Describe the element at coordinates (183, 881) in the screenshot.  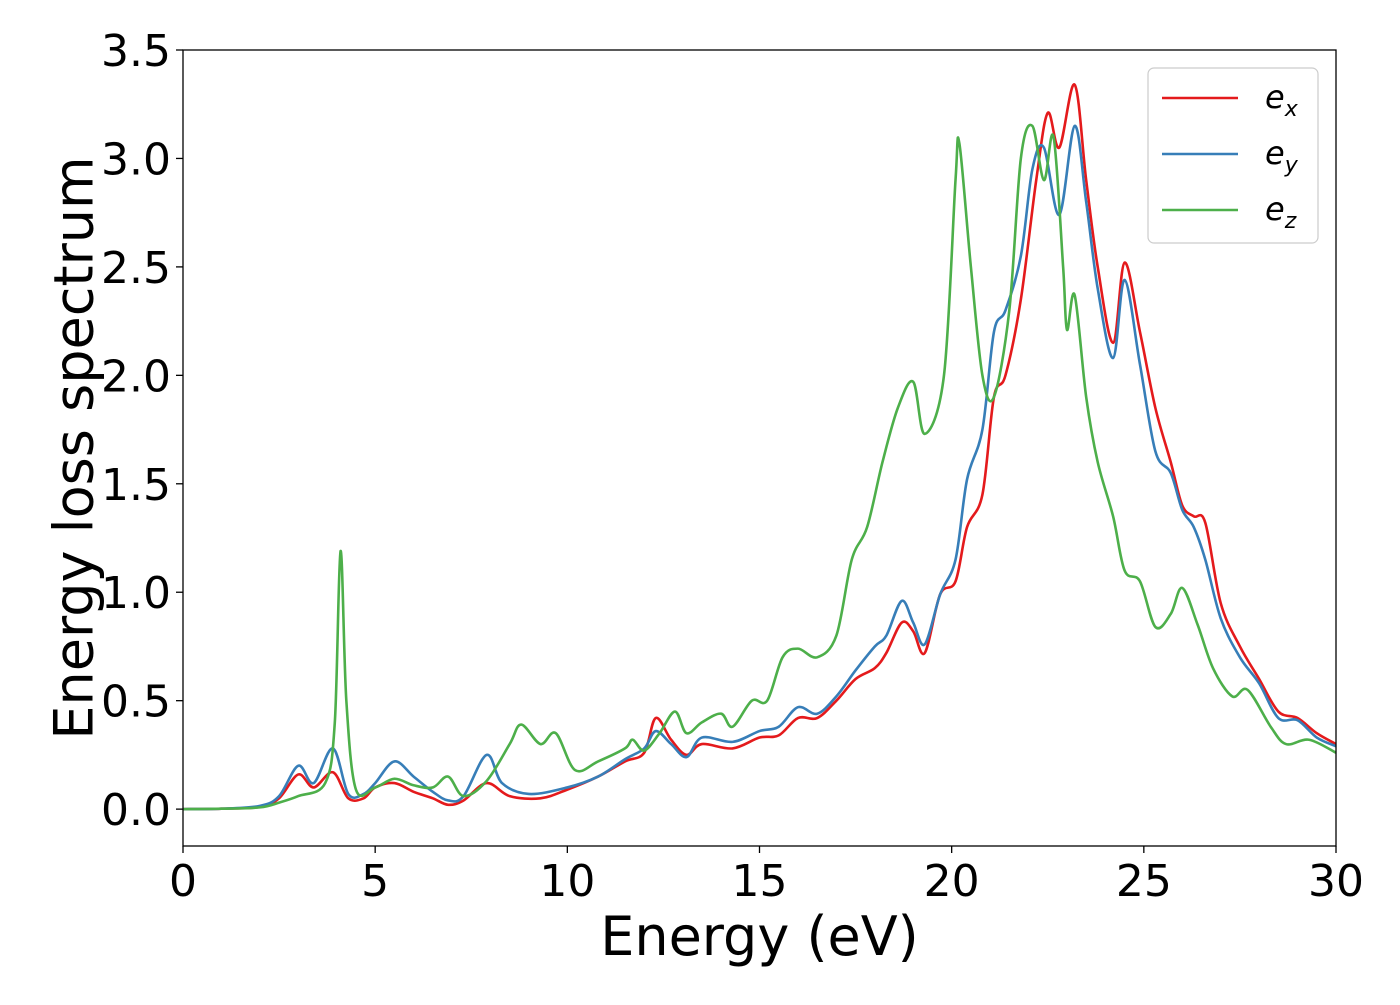
I see `x-tick-label: 0` at that location.